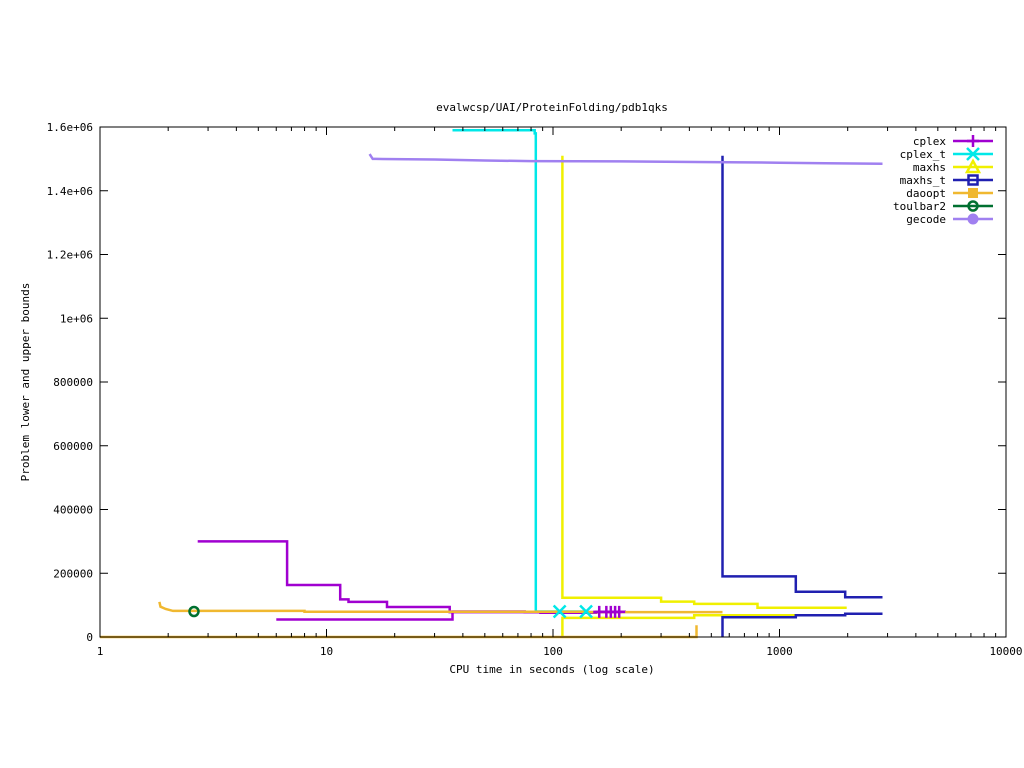 This screenshot has height=768, width=1024. What do you see at coordinates (89, 637) in the screenshot?
I see `y-tick-label: 0` at bounding box center [89, 637].